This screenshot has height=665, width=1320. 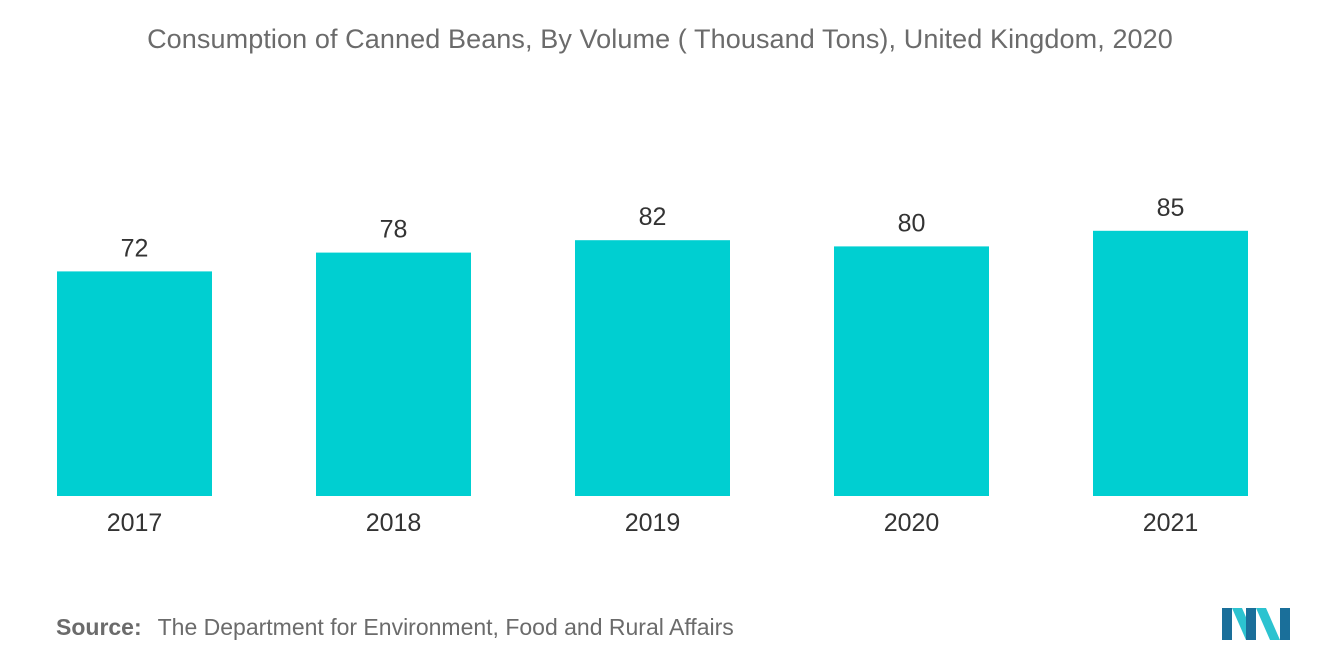 What do you see at coordinates (134, 383) in the screenshot?
I see `bar-2017` at bounding box center [134, 383].